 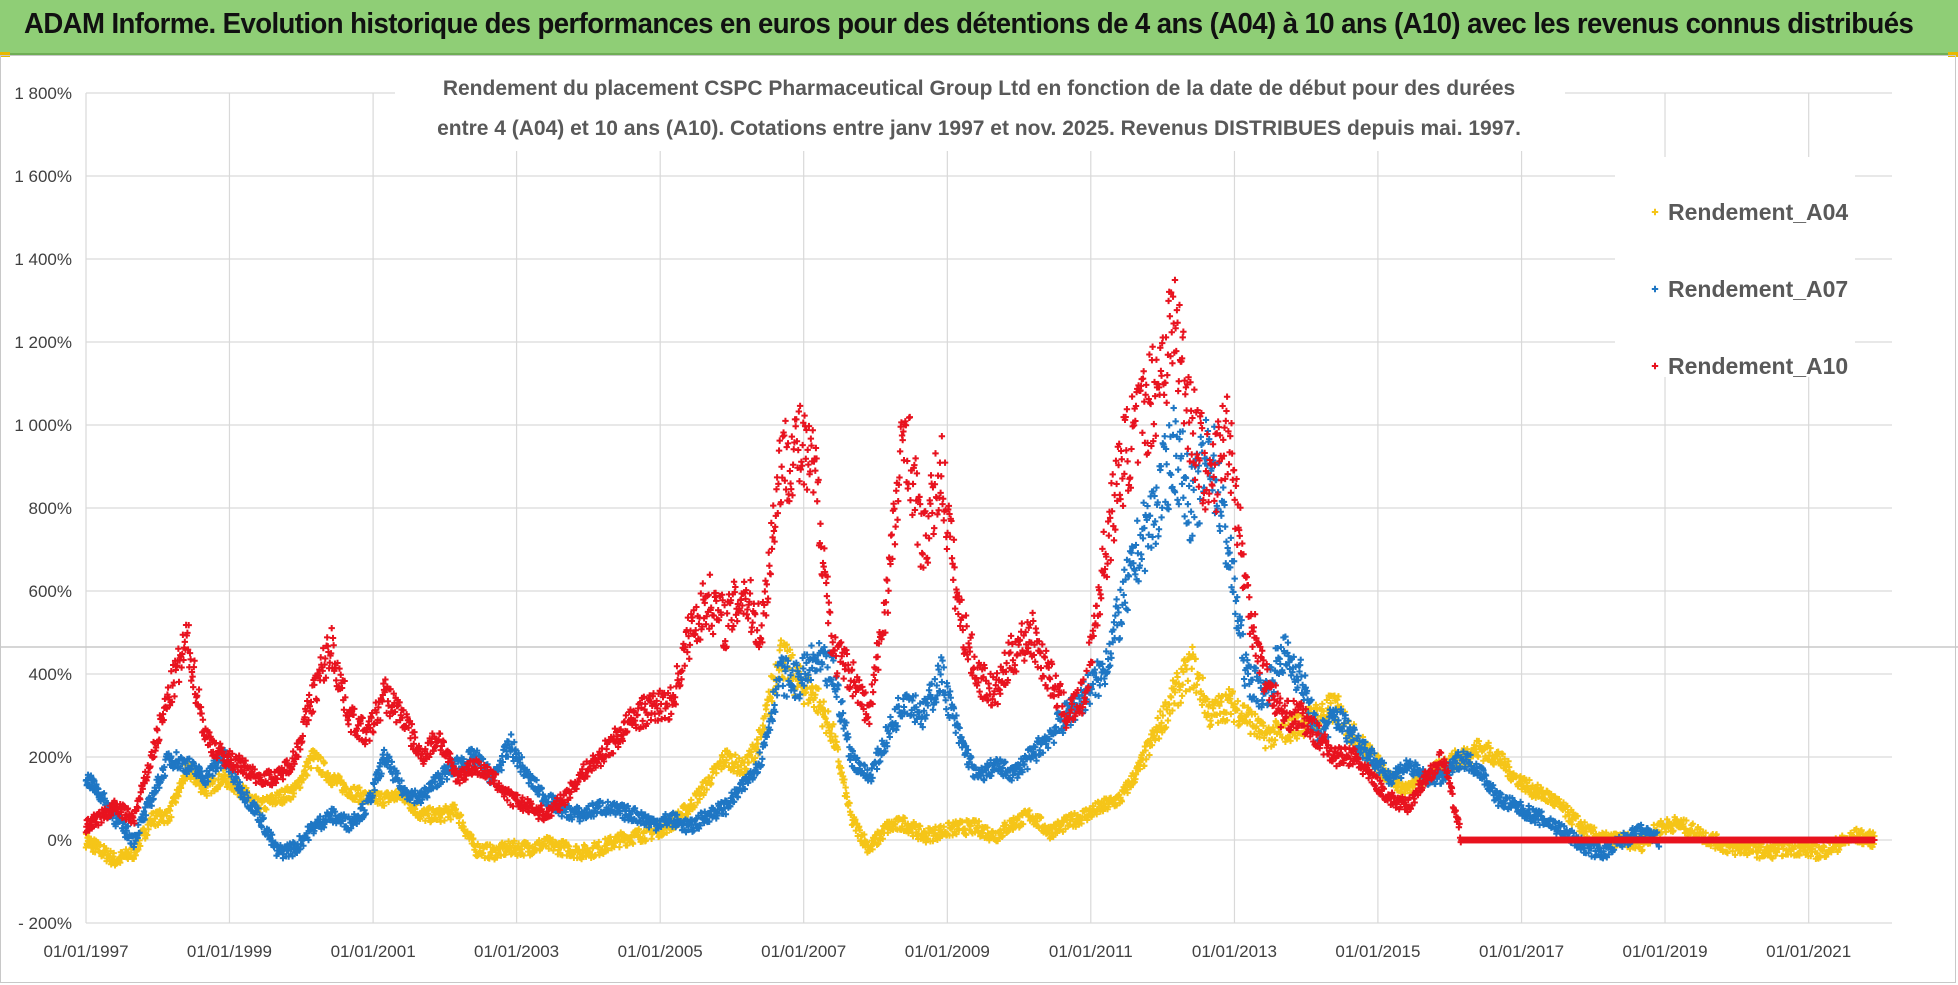 I want to click on y-tick-label: 1 000%, so click(x=43, y=425).